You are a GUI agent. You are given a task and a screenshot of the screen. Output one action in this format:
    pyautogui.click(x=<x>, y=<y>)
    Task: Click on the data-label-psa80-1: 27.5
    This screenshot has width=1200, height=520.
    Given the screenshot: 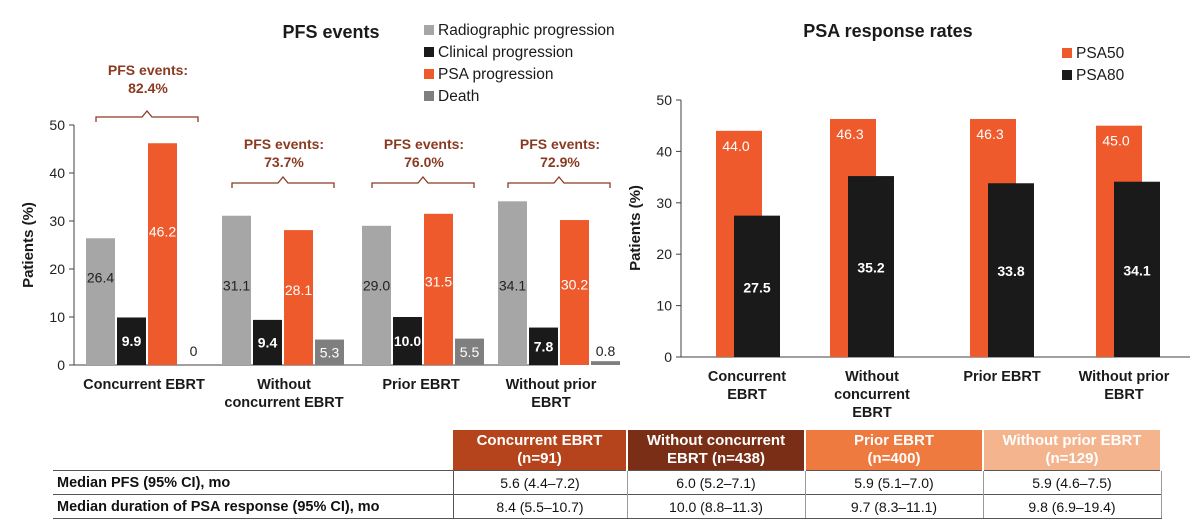 What is the action you would take?
    pyautogui.click(x=756, y=287)
    